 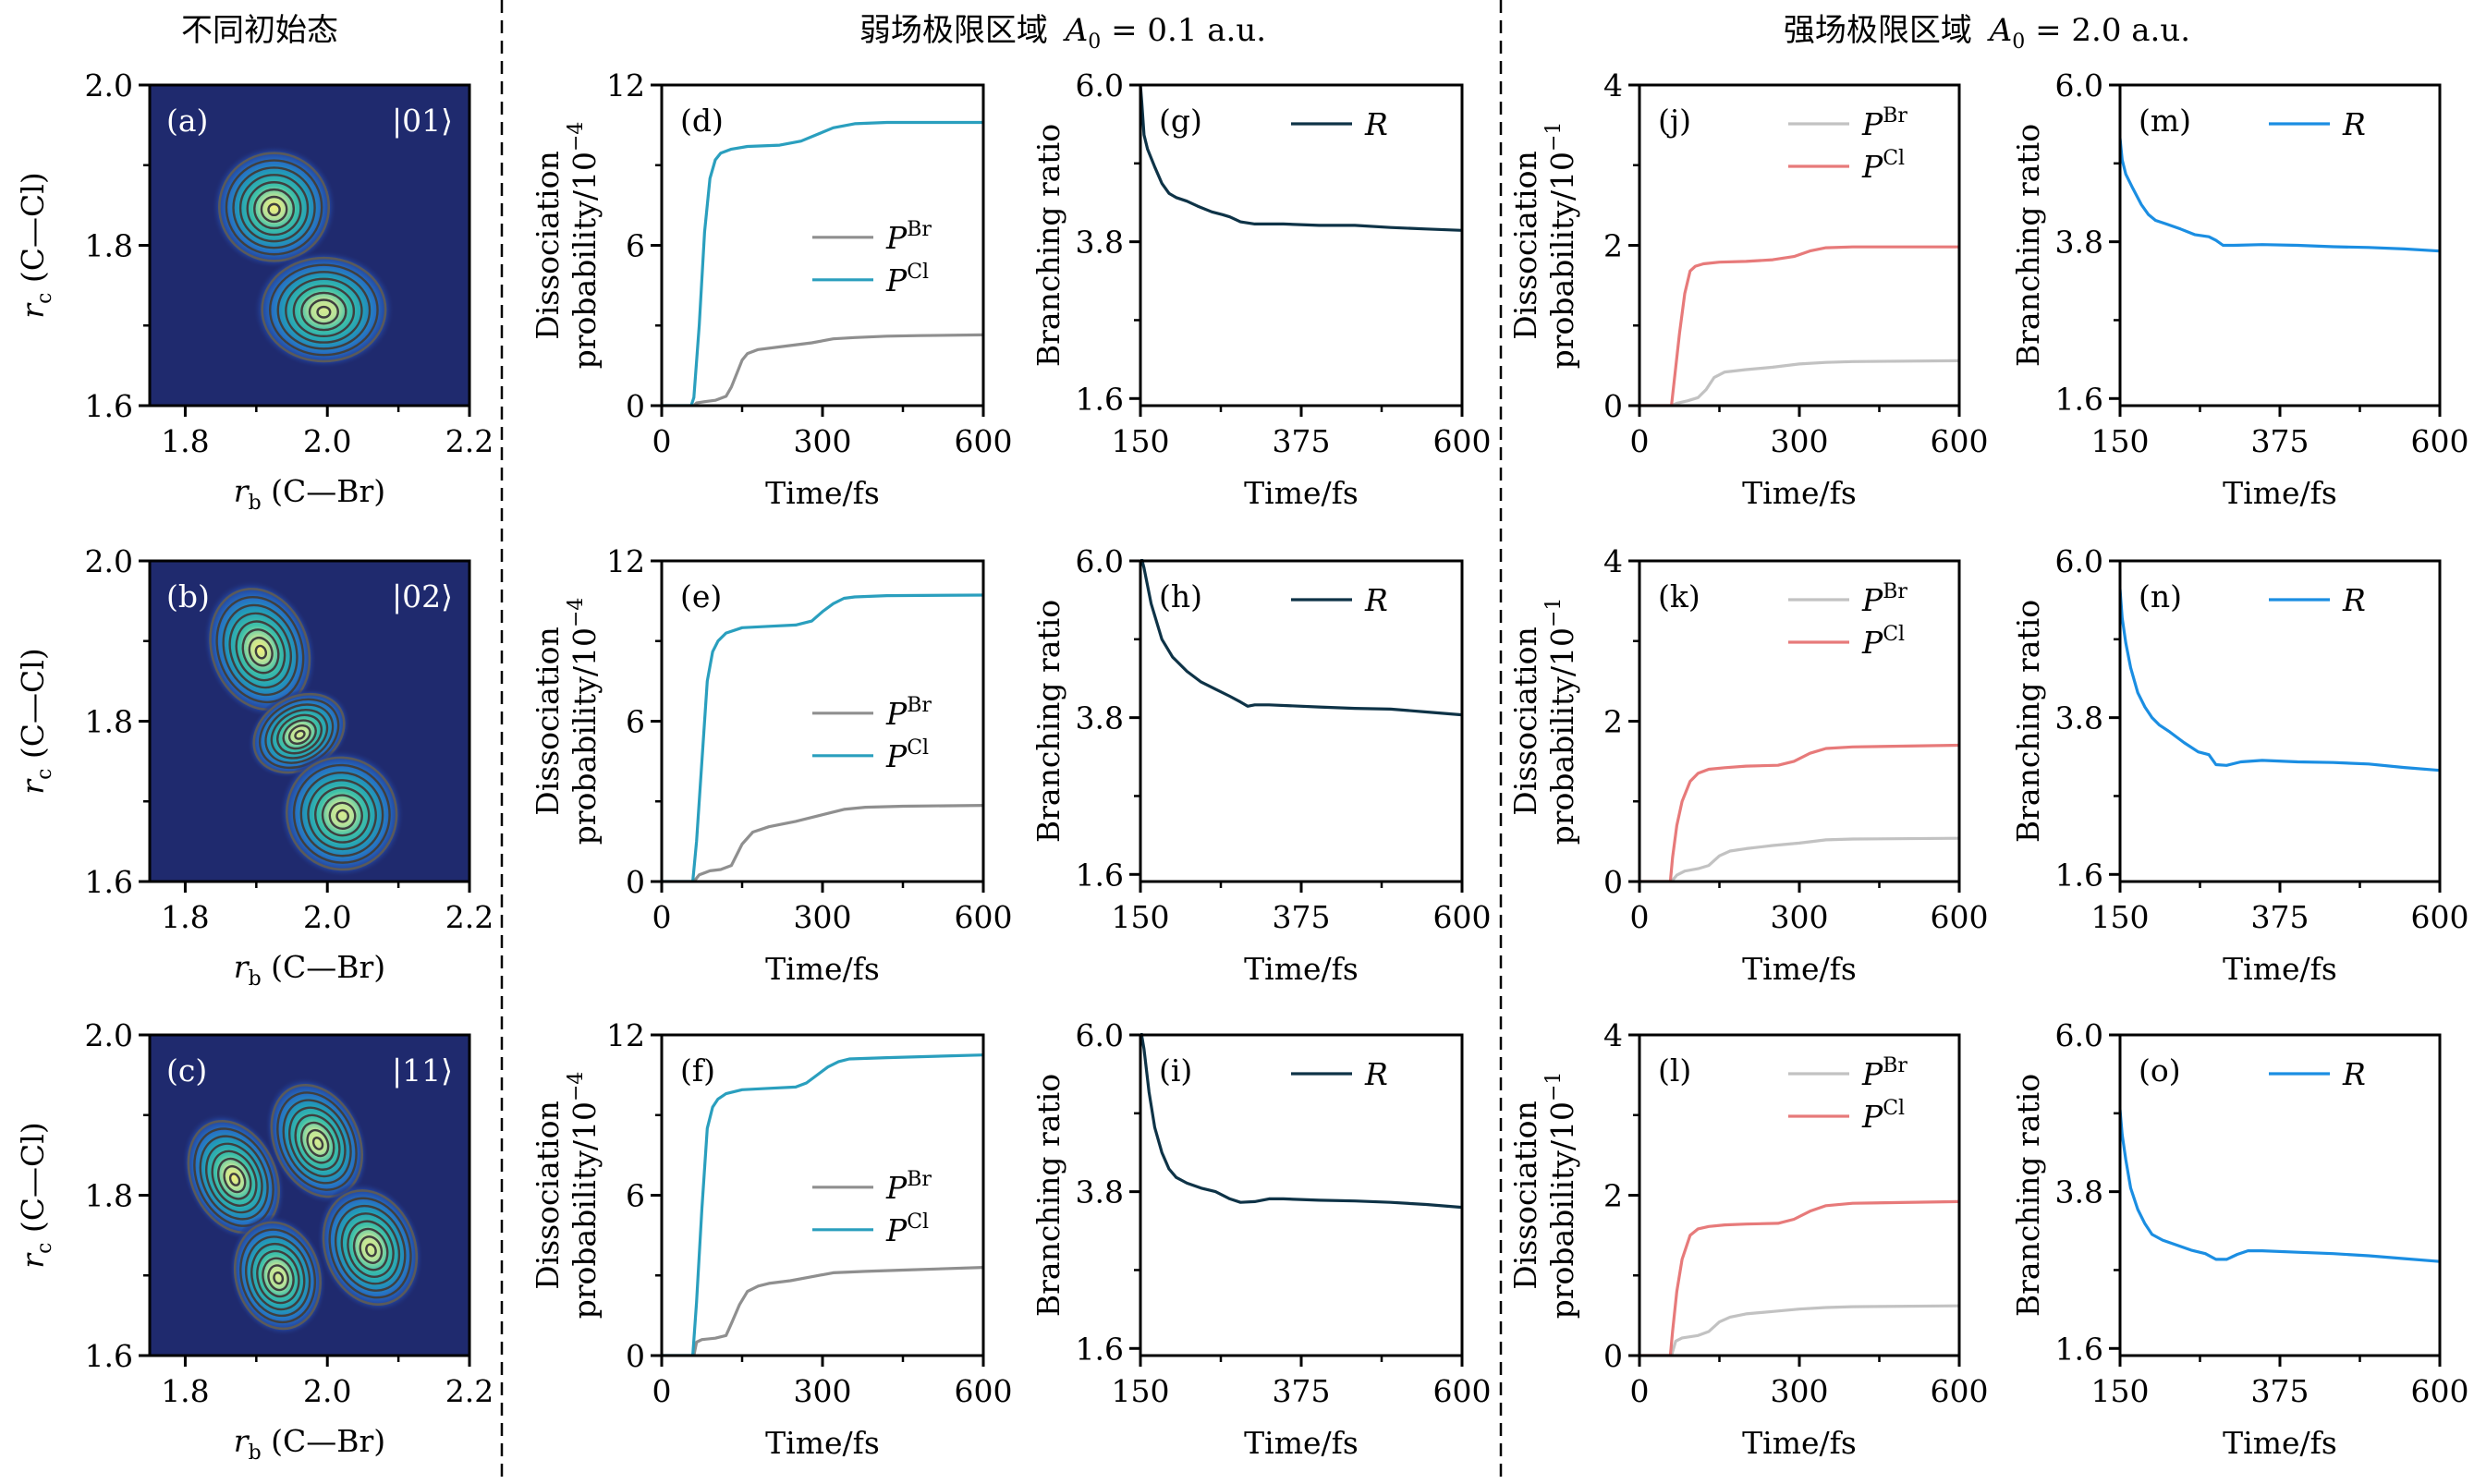 I want to click on panel-label: (e), so click(x=701, y=596).